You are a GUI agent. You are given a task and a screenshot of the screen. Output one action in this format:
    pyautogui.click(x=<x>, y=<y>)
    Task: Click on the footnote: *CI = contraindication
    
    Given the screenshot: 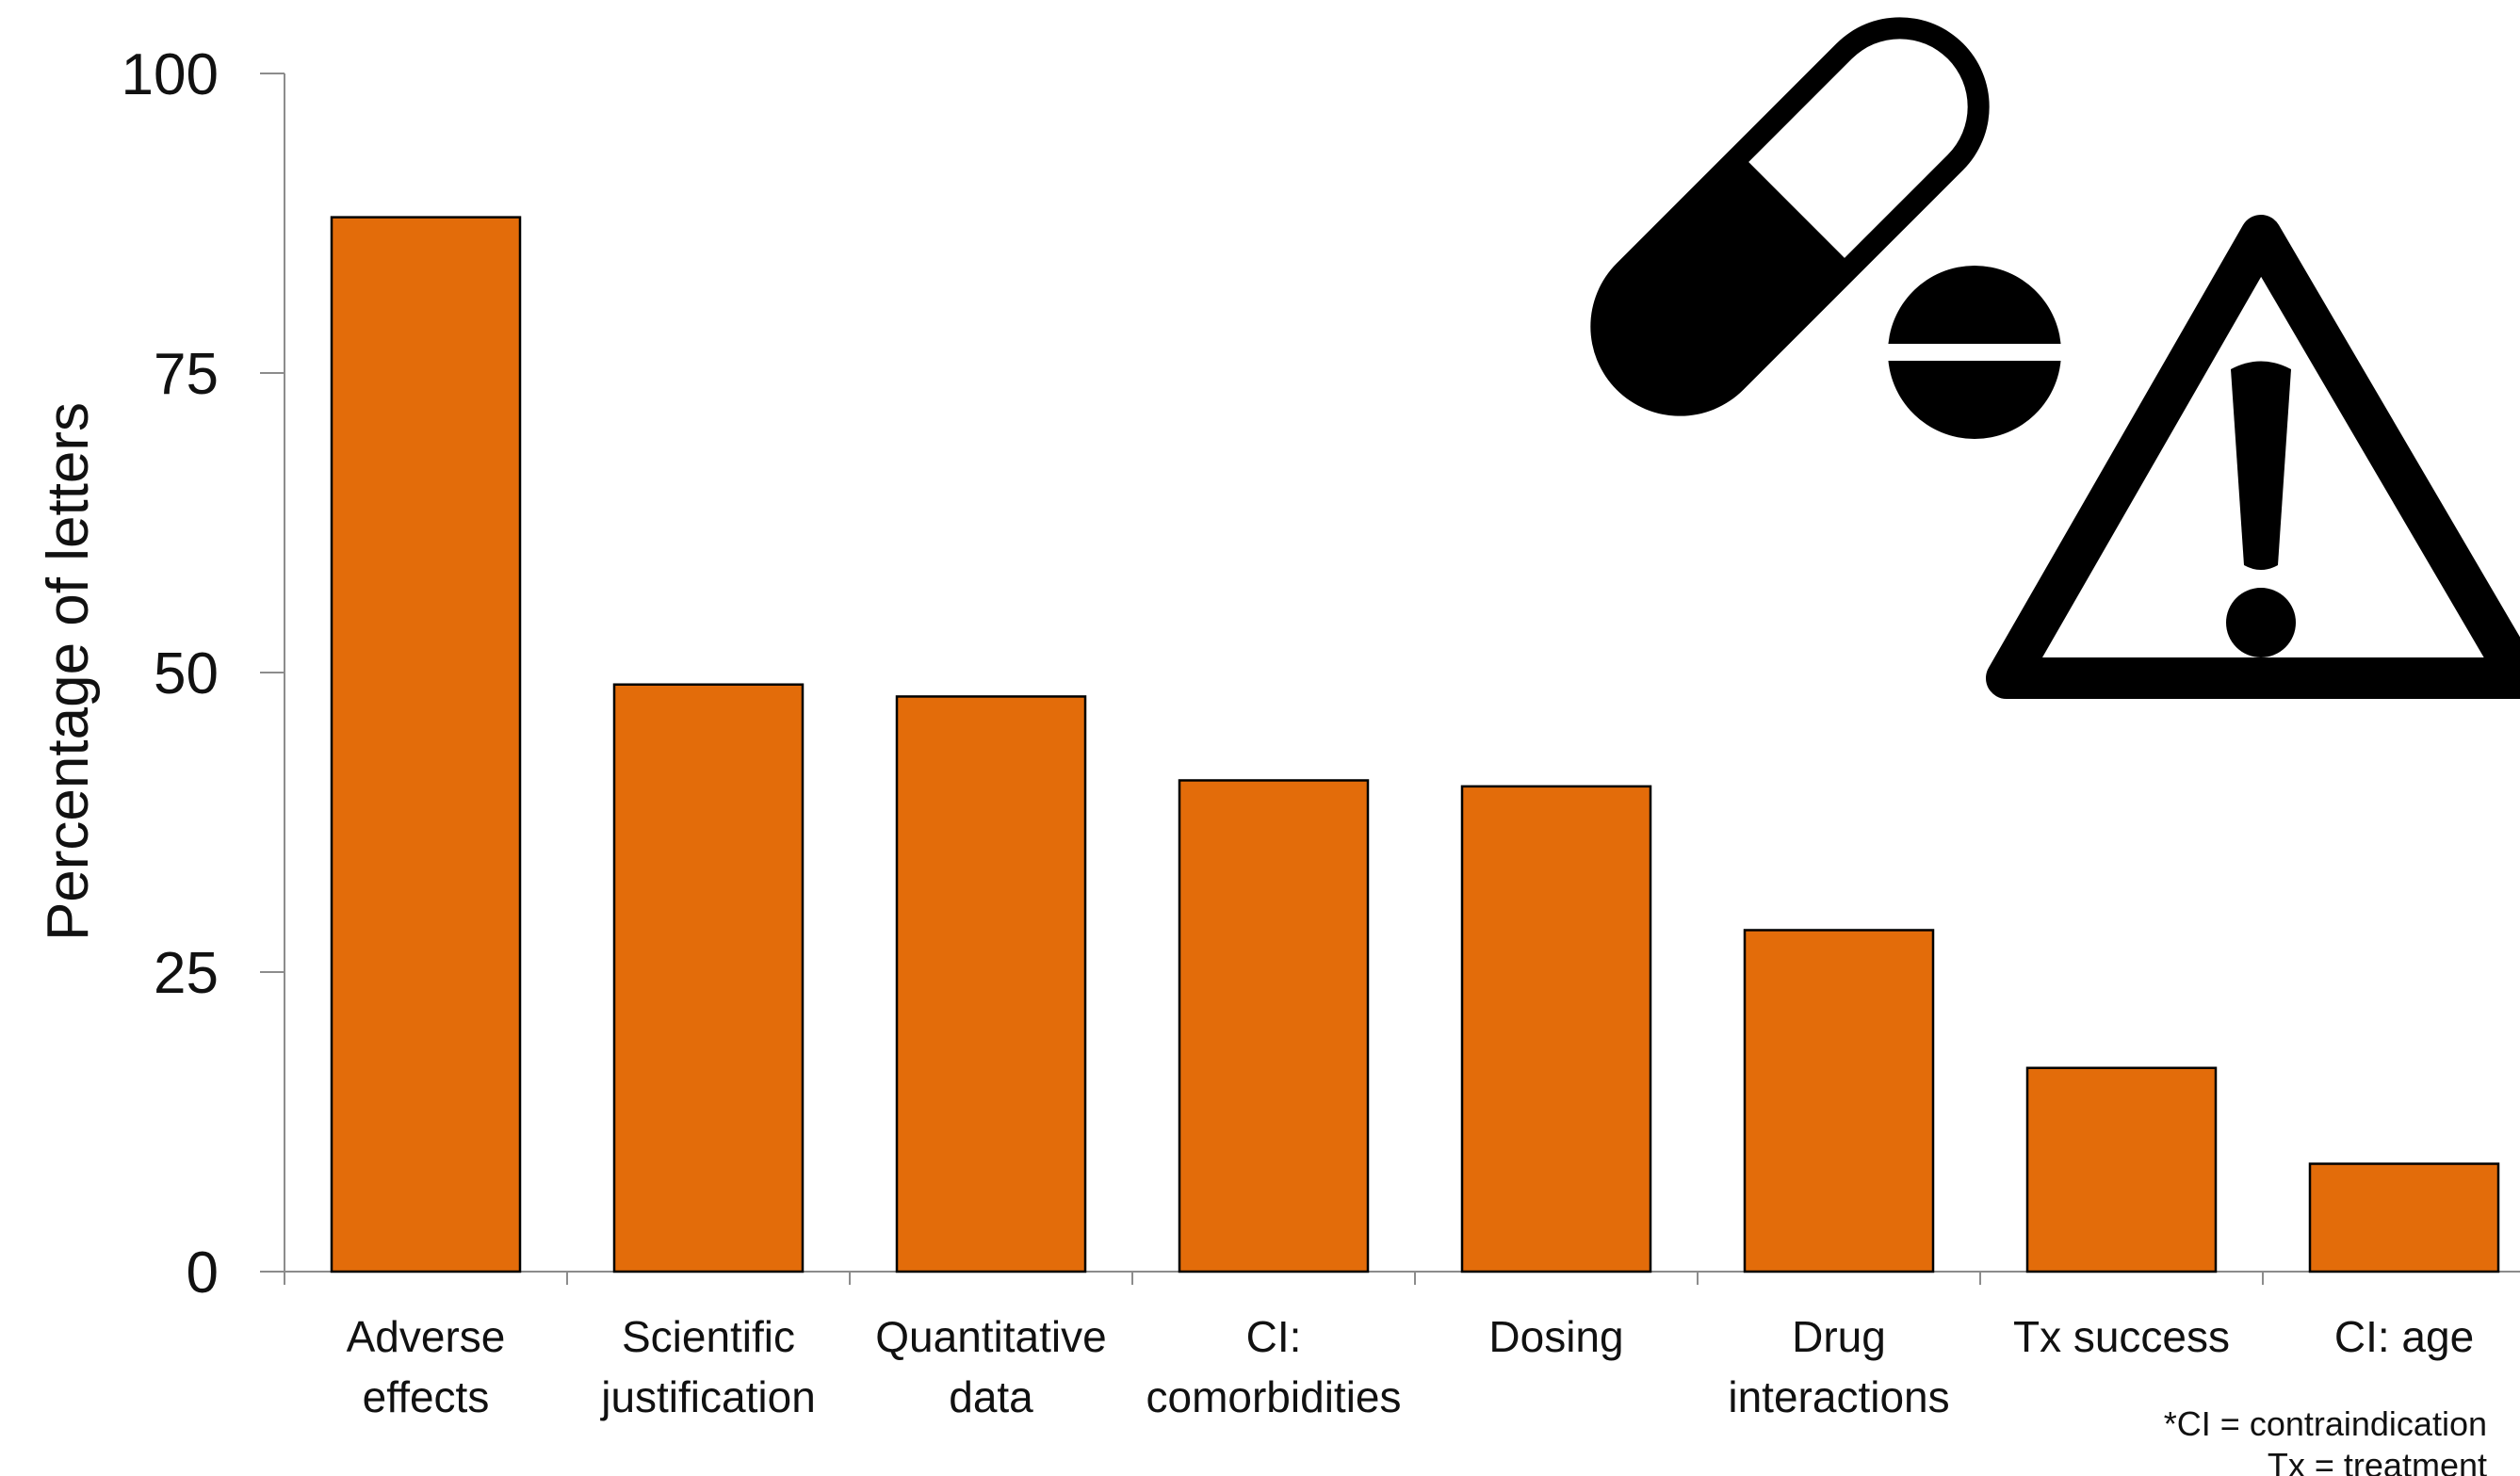 What is the action you would take?
    pyautogui.click(x=2325, y=1423)
    